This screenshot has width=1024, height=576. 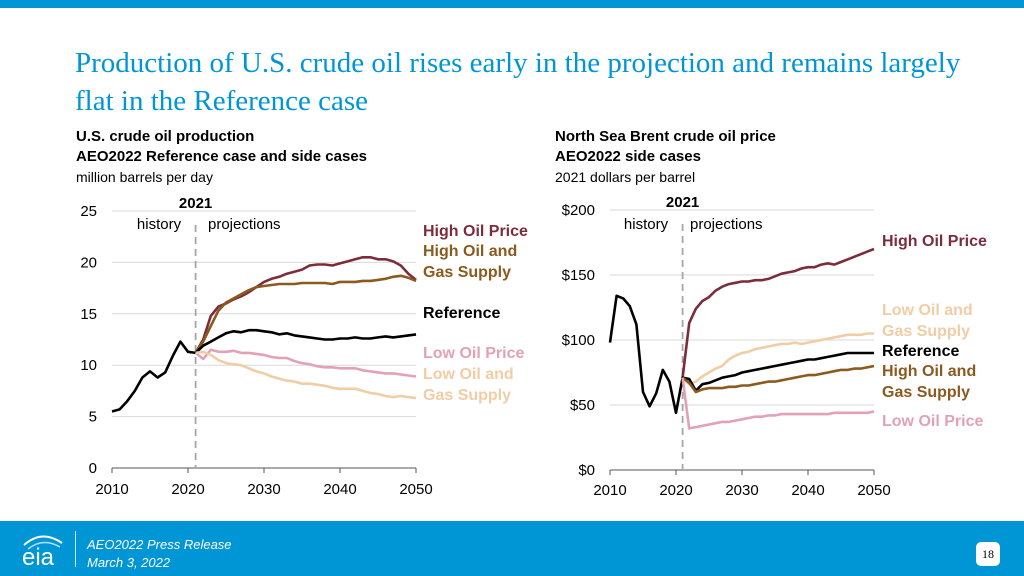 I want to click on left-chart-subtitle: AEO2022 Reference case and side cases, so click(x=222, y=156).